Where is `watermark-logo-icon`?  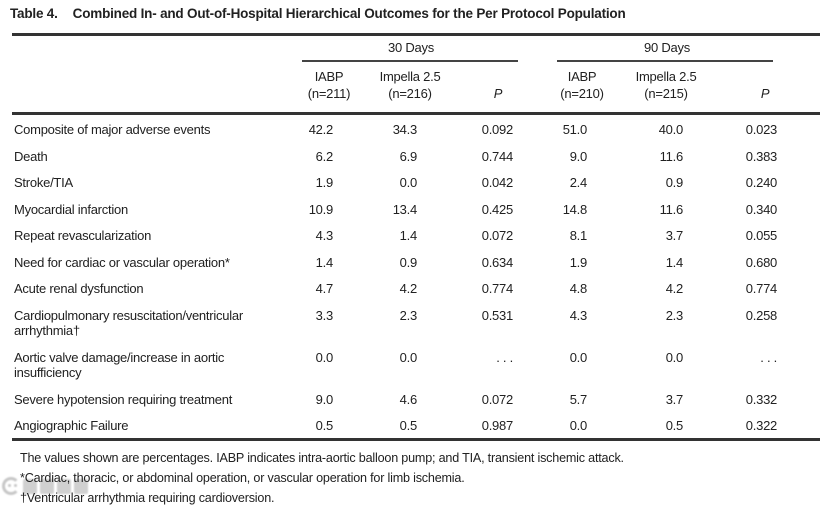
watermark-logo-icon is located at coordinates (11, 486).